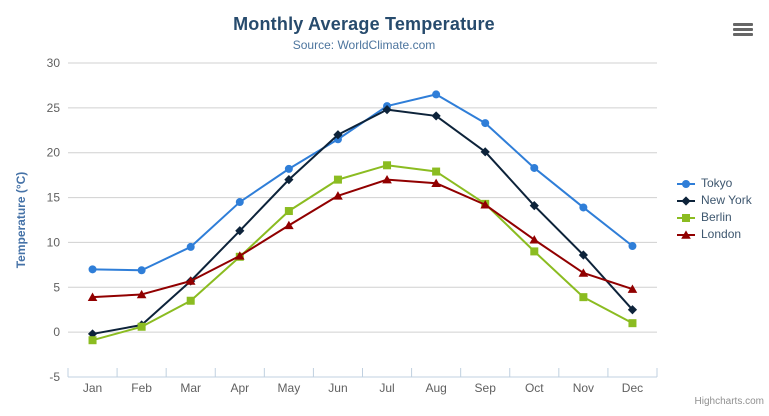 The image size is (769, 416). What do you see at coordinates (486, 388) in the screenshot?
I see `x-axis-category-label: Sep` at bounding box center [486, 388].